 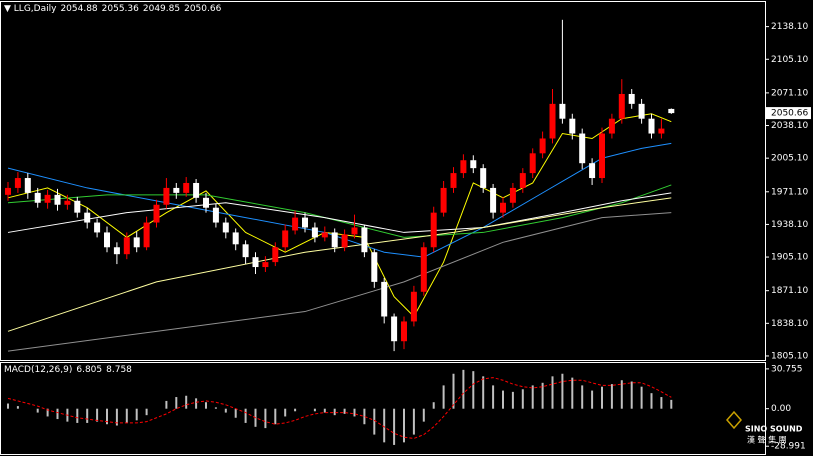 I want to click on chart-header: ▼ LLG,Daily 2054.88 2055.36 2049.85 2050.66, so click(x=113, y=9).